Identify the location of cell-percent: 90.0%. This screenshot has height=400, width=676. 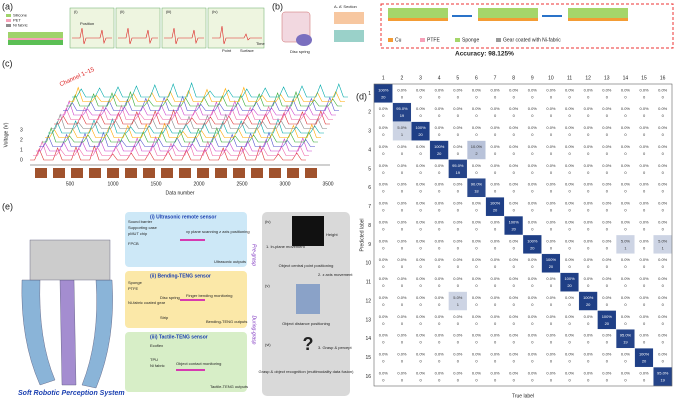
(477, 184).